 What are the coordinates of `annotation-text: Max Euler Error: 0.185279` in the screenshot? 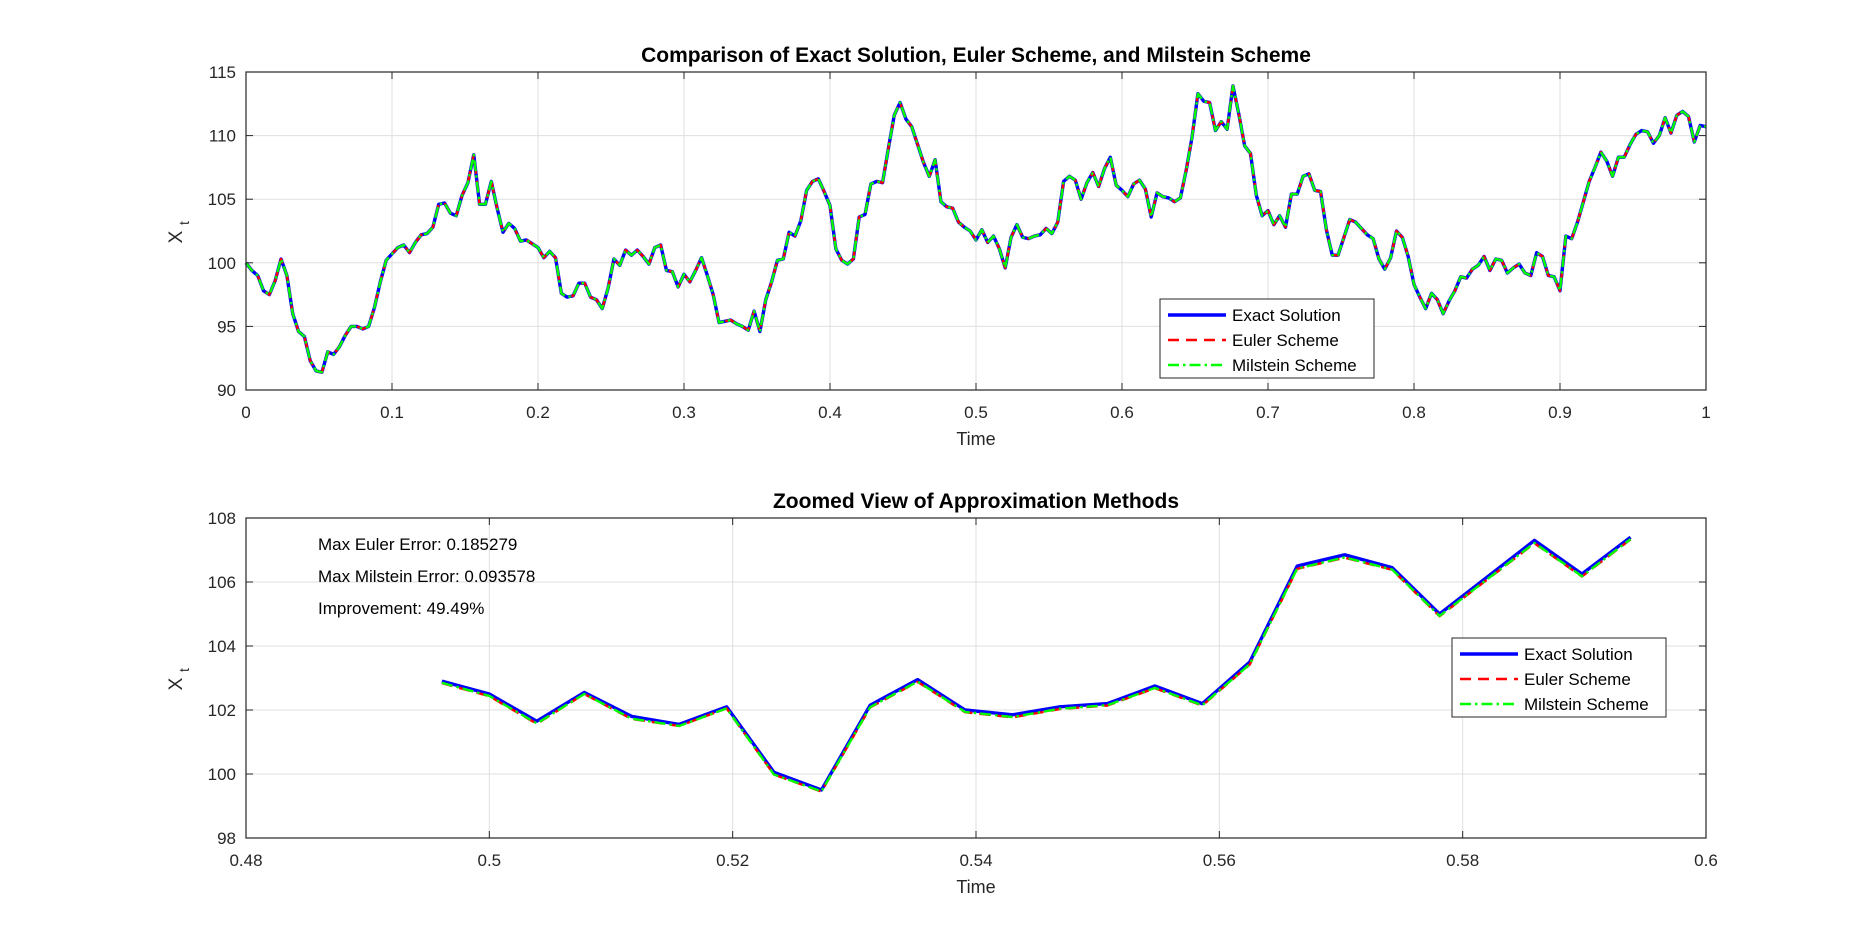 It's located at (417, 544).